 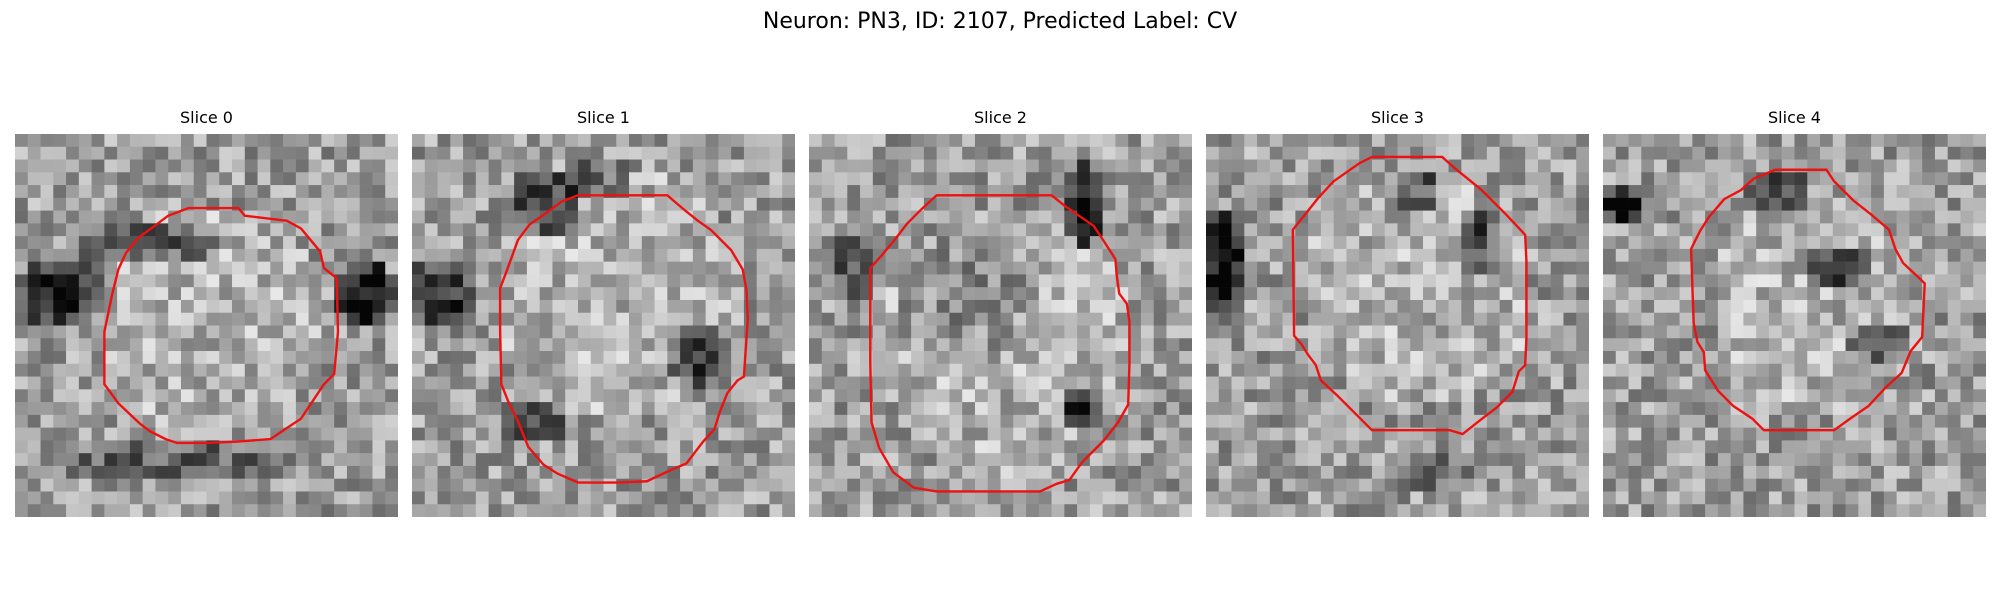 I want to click on slice-title: Slice 2, so click(x=1000, y=117).